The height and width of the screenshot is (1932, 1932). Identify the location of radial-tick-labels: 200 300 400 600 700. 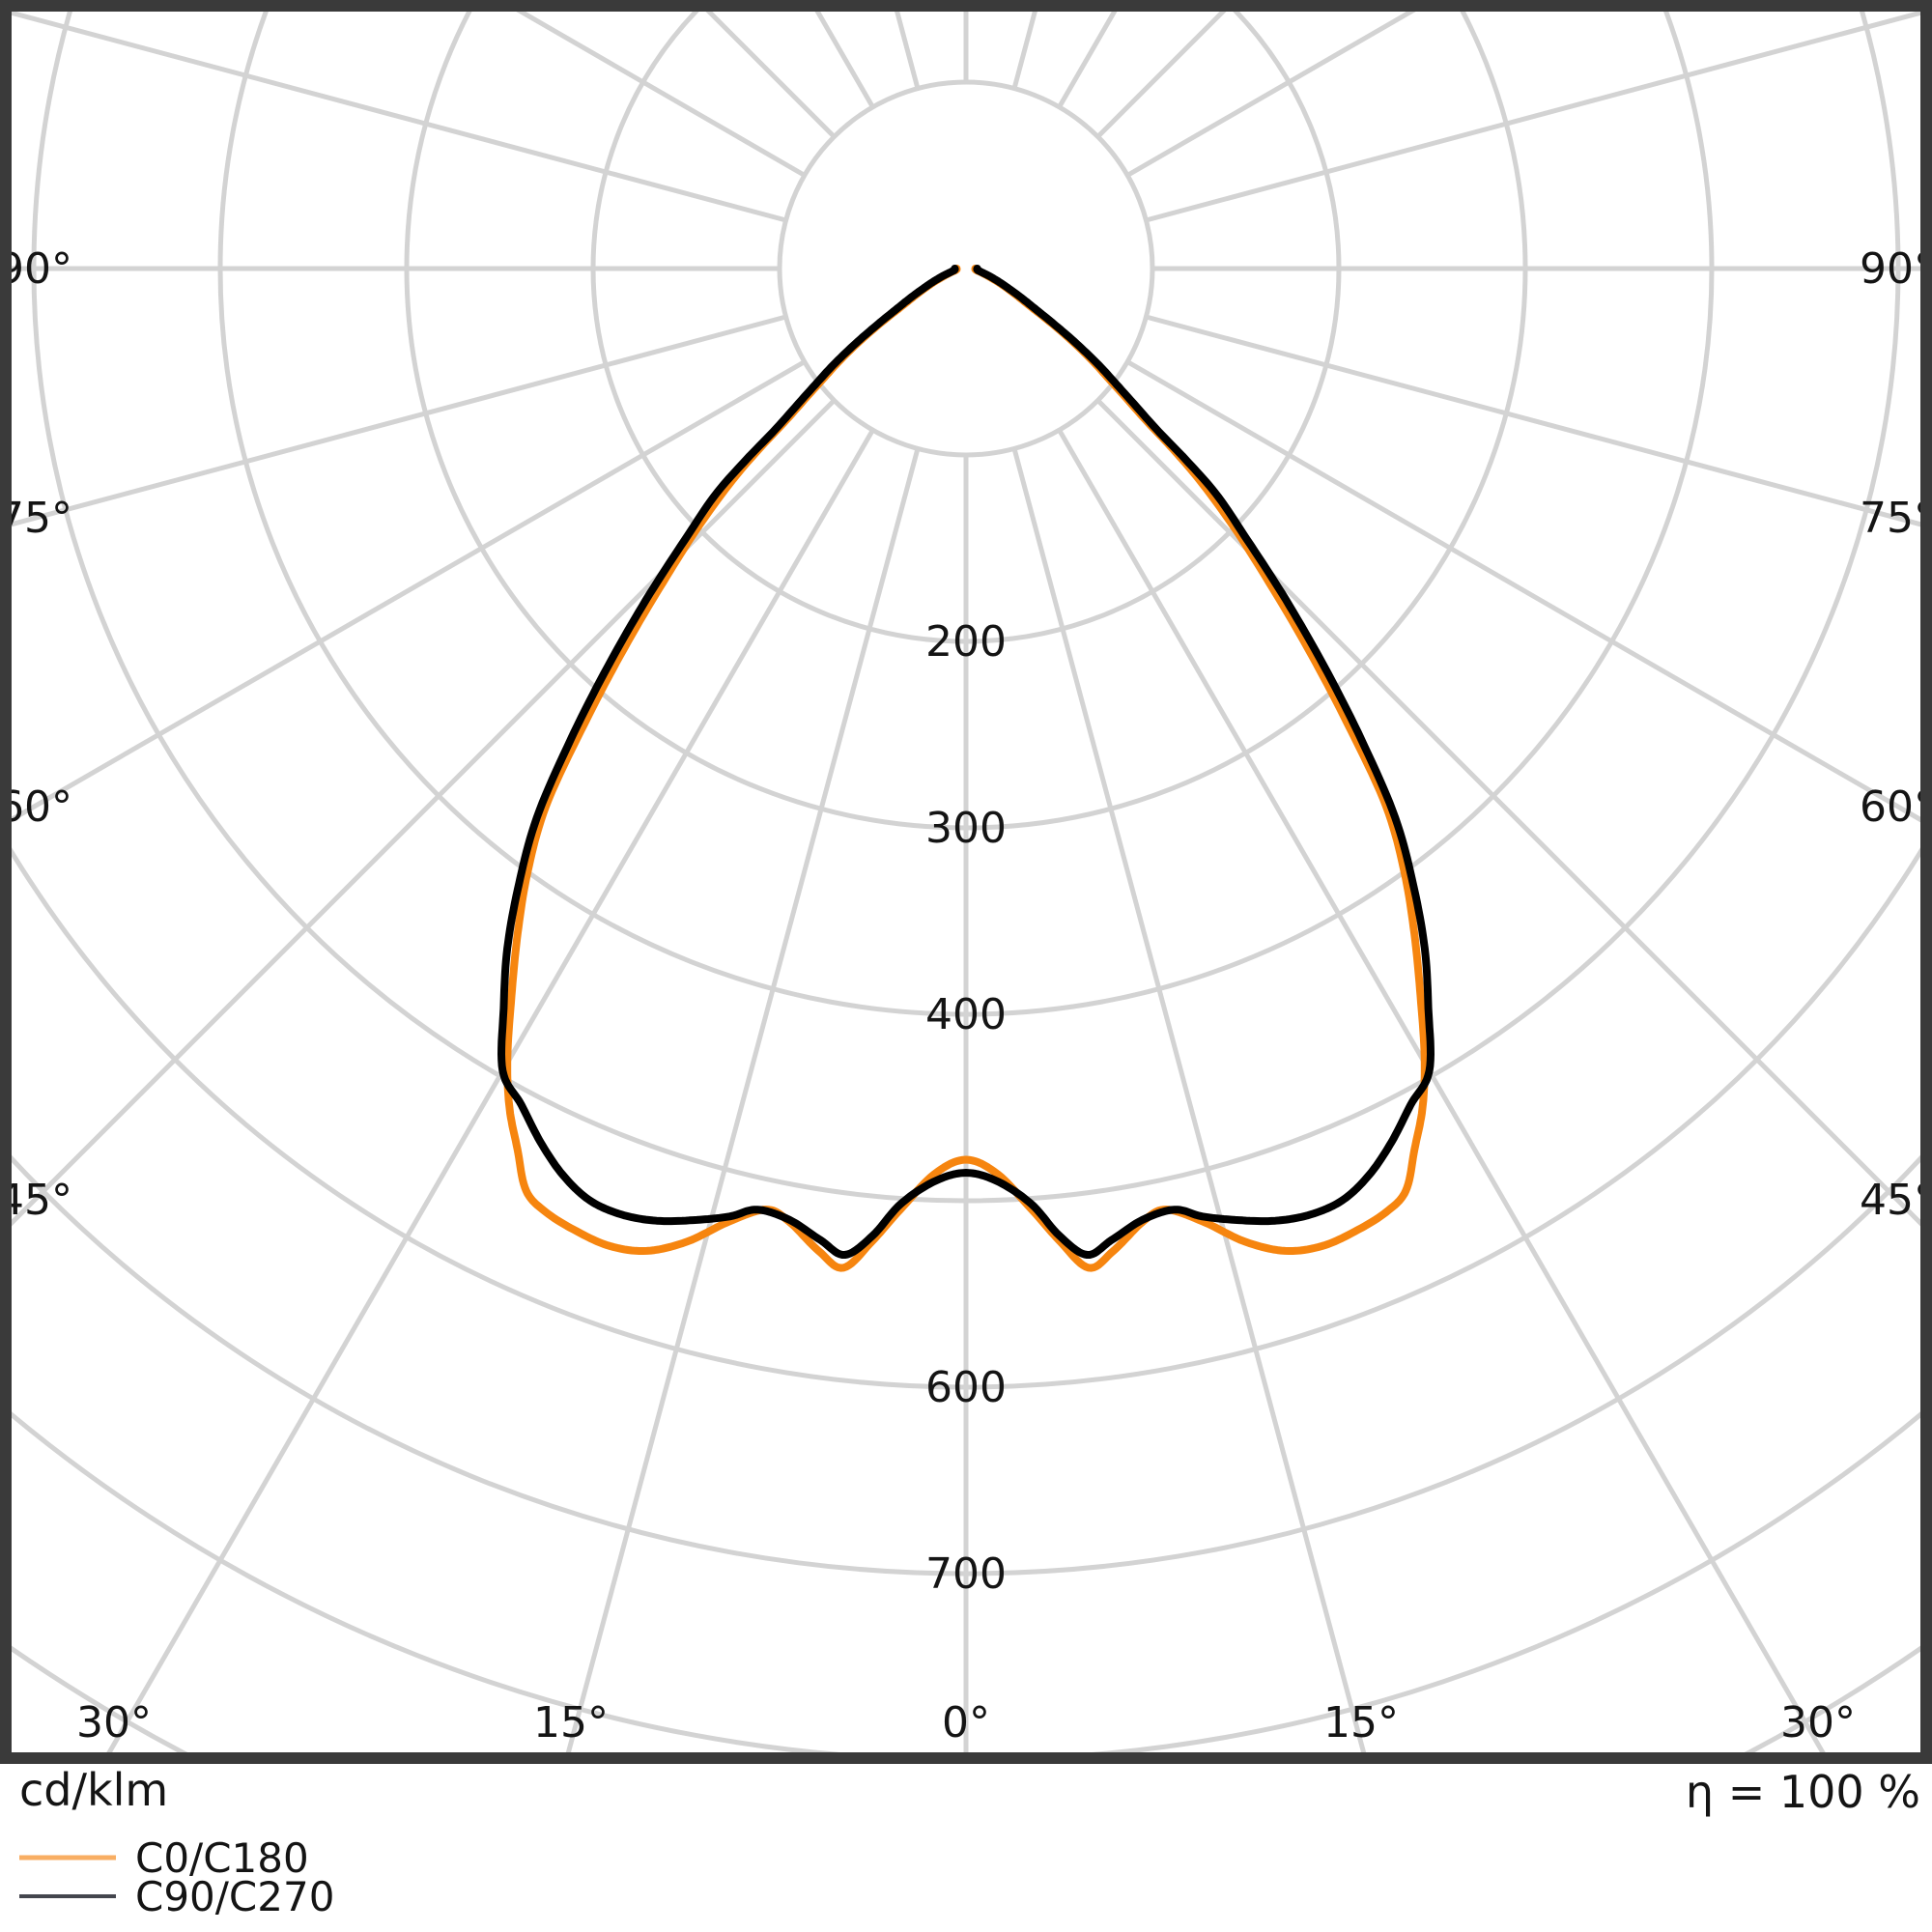
(966, 1108).